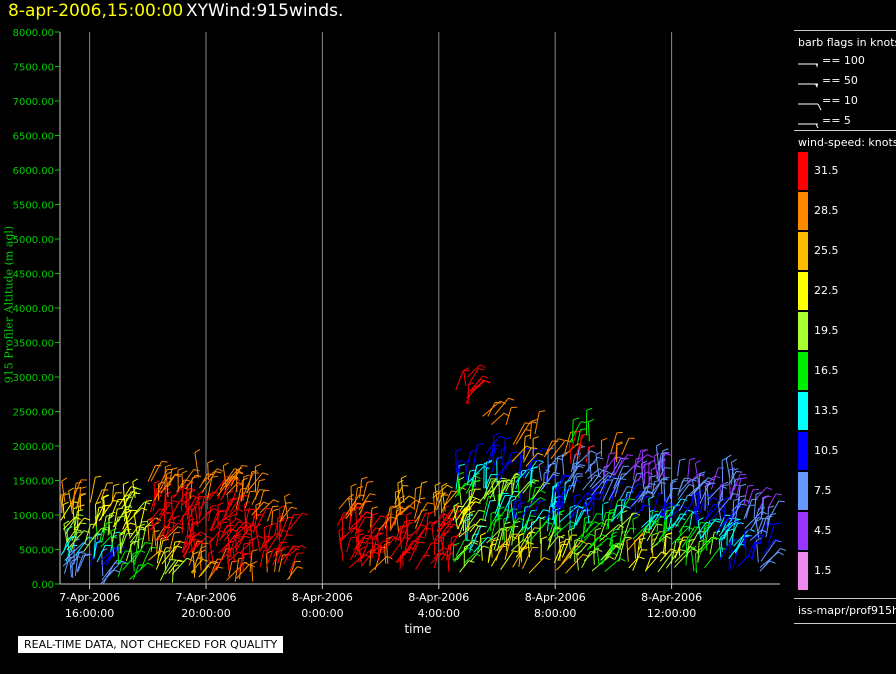 The height and width of the screenshot is (674, 896). I want to click on legend-divider, so click(845, 623).